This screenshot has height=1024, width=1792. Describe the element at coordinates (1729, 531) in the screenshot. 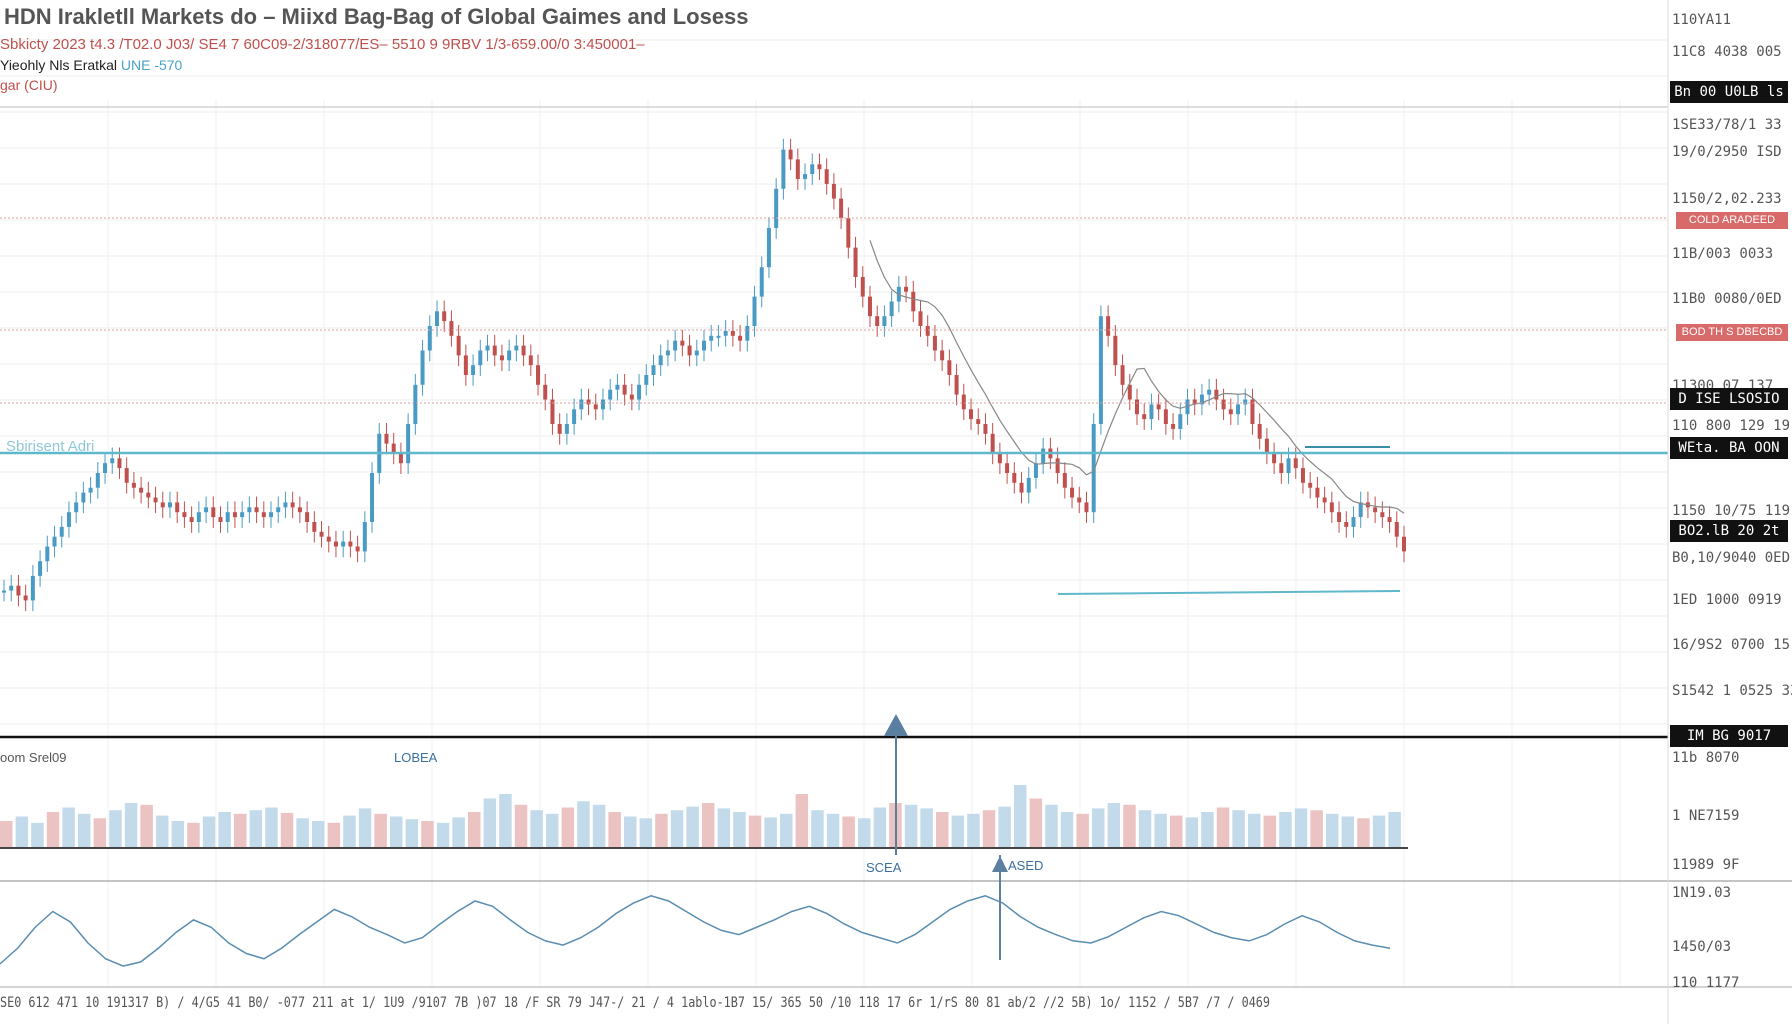

I see `price-badge: BO2.lB 20 2t` at that location.